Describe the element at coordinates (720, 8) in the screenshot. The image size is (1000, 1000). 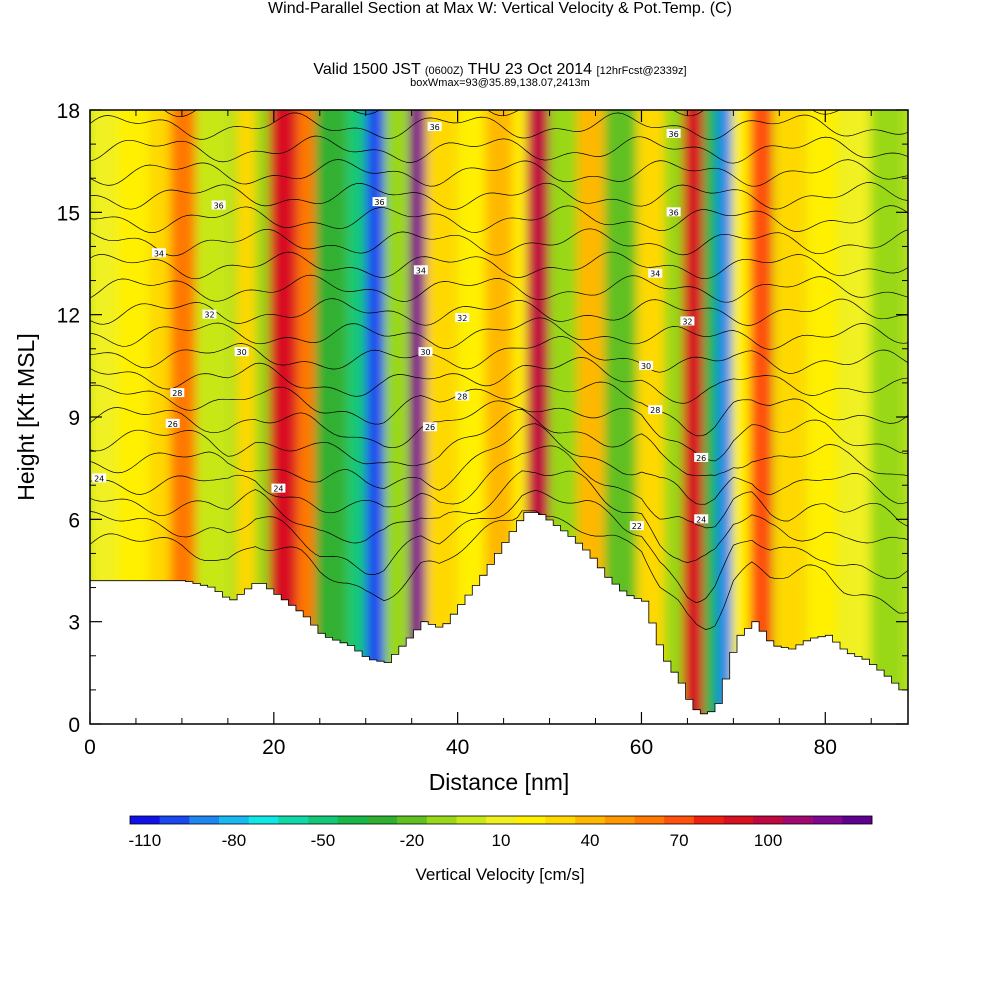
I see `chart-title-unit: (C)` at that location.